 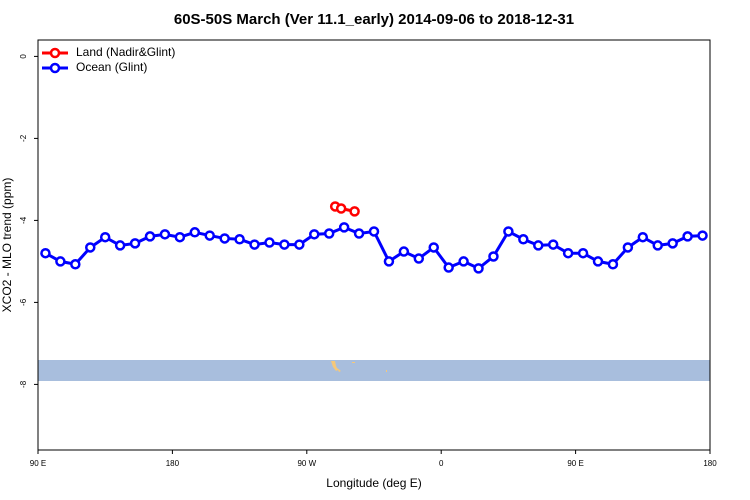 I want to click on y-tick-label: -6, so click(x=23, y=302).